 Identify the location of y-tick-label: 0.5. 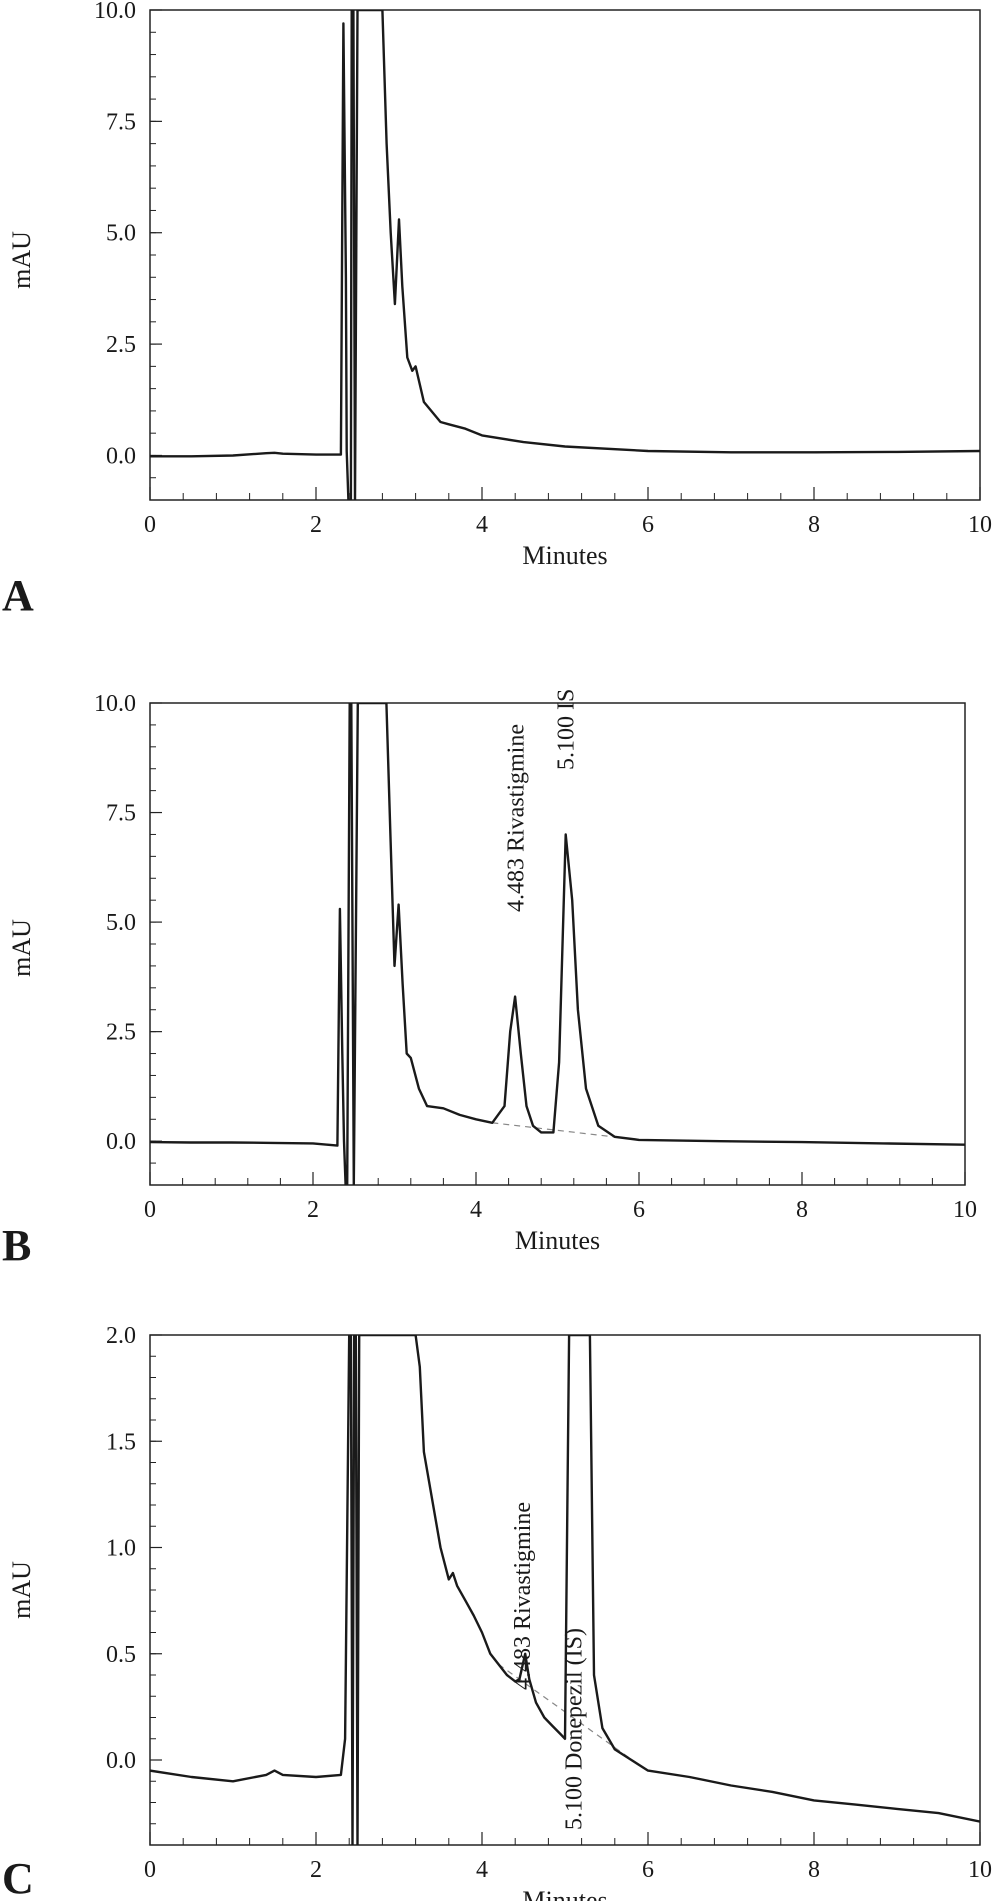
(121, 1655).